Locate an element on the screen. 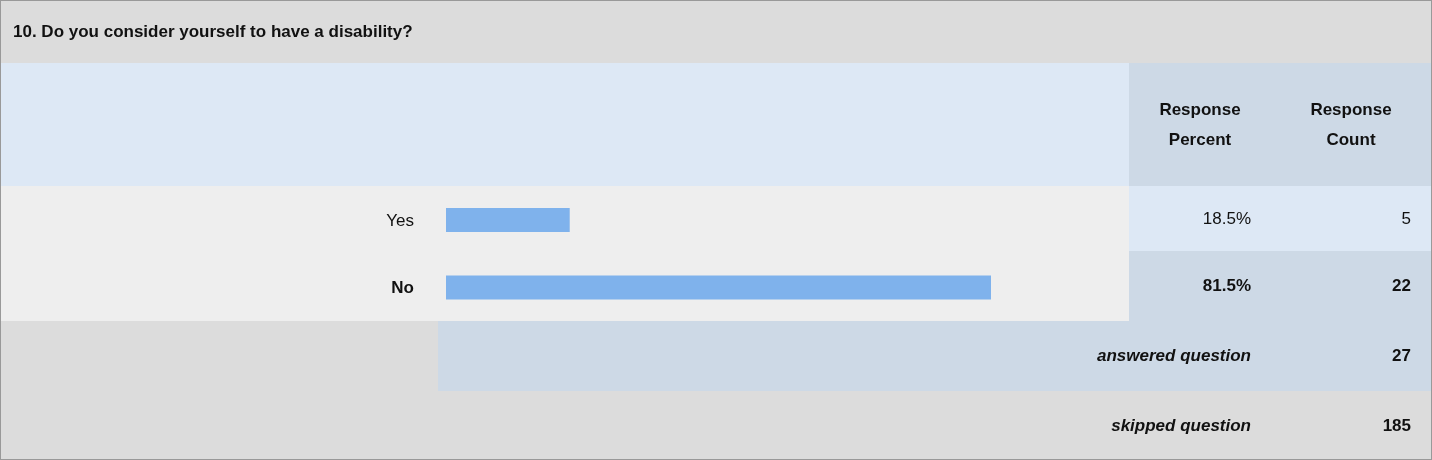 Image resolution: width=1432 pixels, height=460 pixels. y-tick-label: No is located at coordinates (402, 288).